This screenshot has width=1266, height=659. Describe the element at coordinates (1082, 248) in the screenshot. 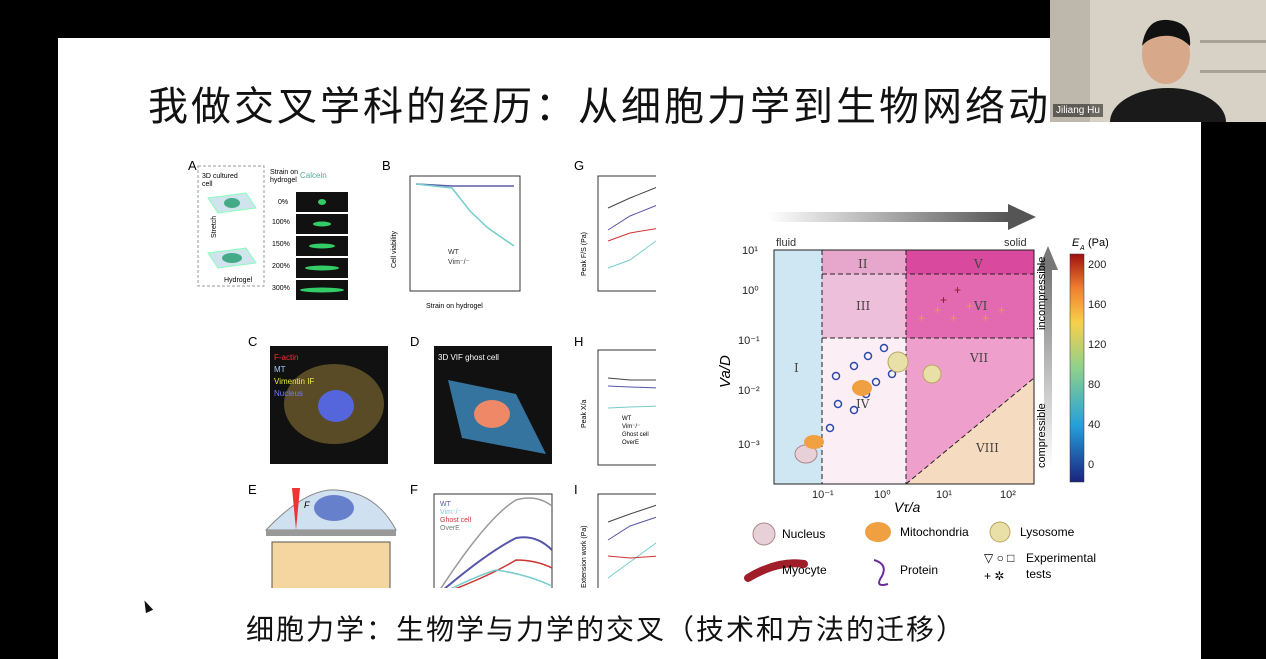

I see `svg-text: A` at that location.